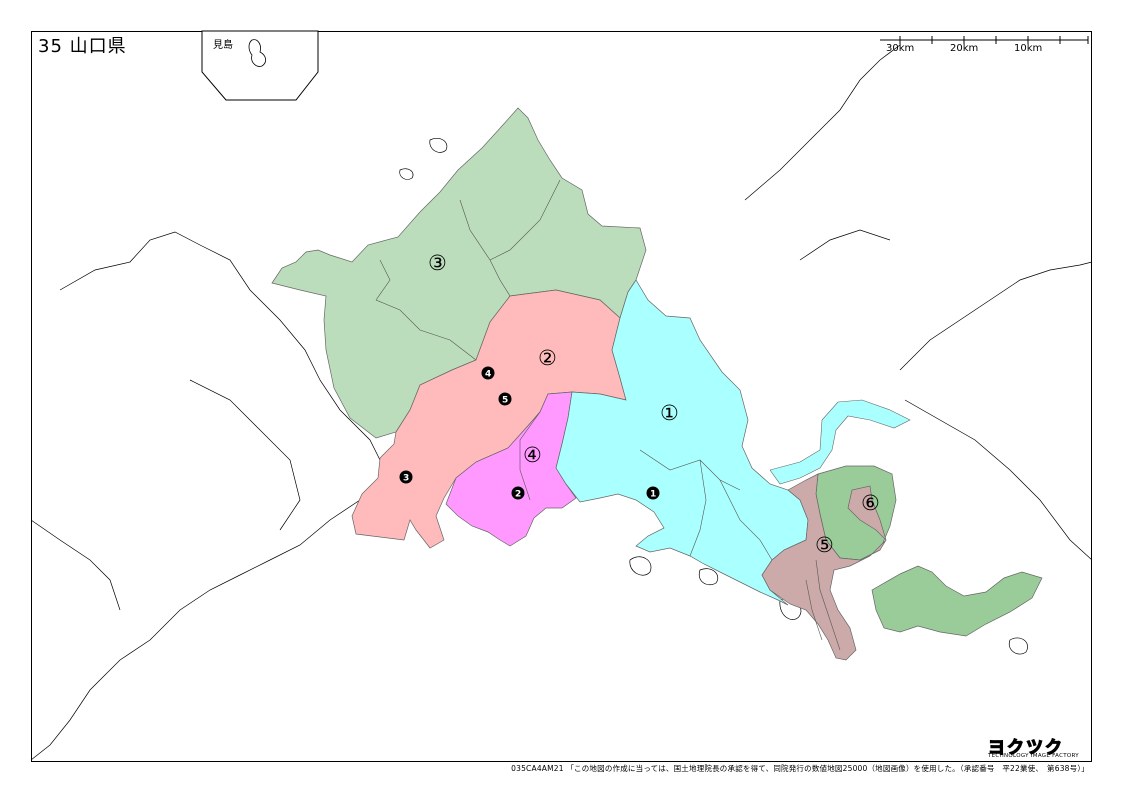  I want to click on region-marker-5: ⑤, so click(824, 545).